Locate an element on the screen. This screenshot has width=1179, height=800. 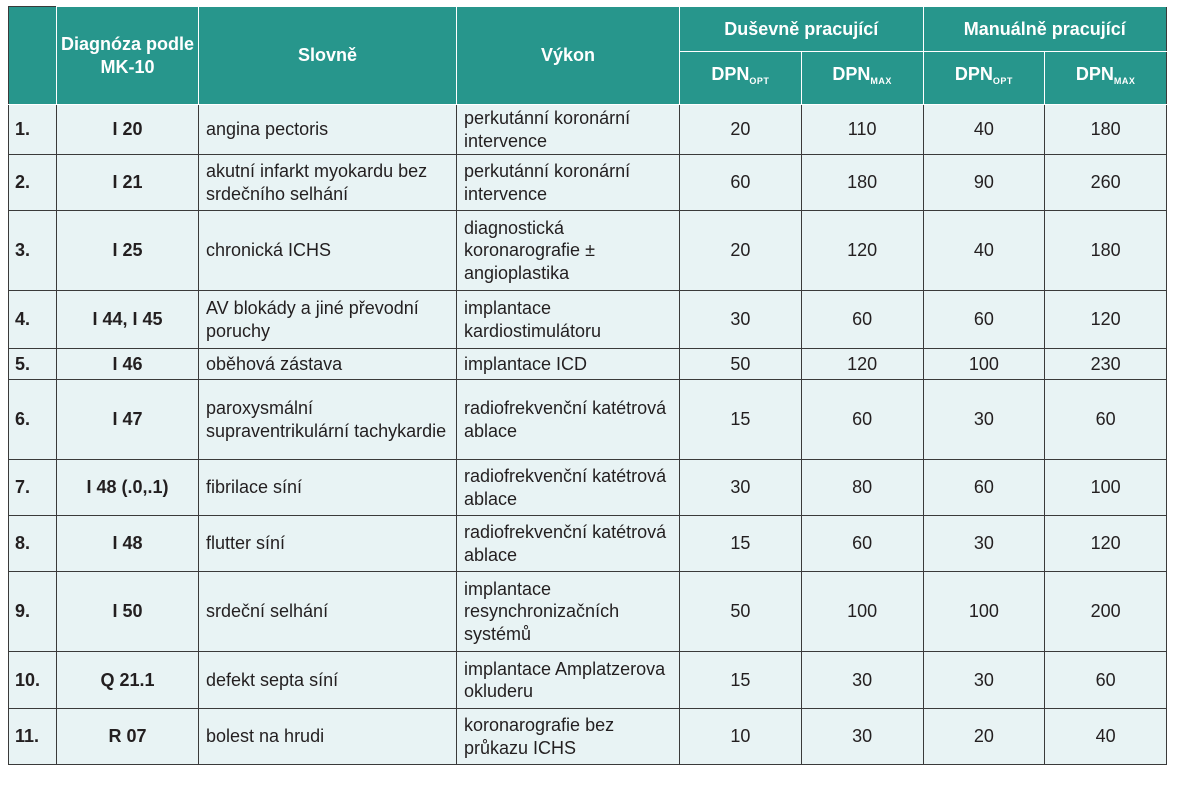
diagnosis-name: flutter síní is located at coordinates (327, 543).